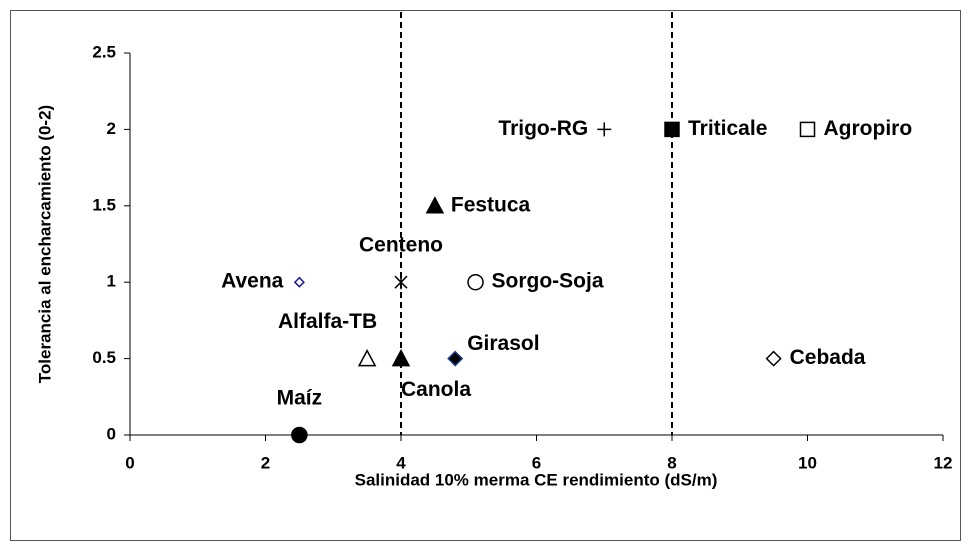 The height and width of the screenshot is (551, 970). I want to click on point-label: Festuca, so click(491, 204).